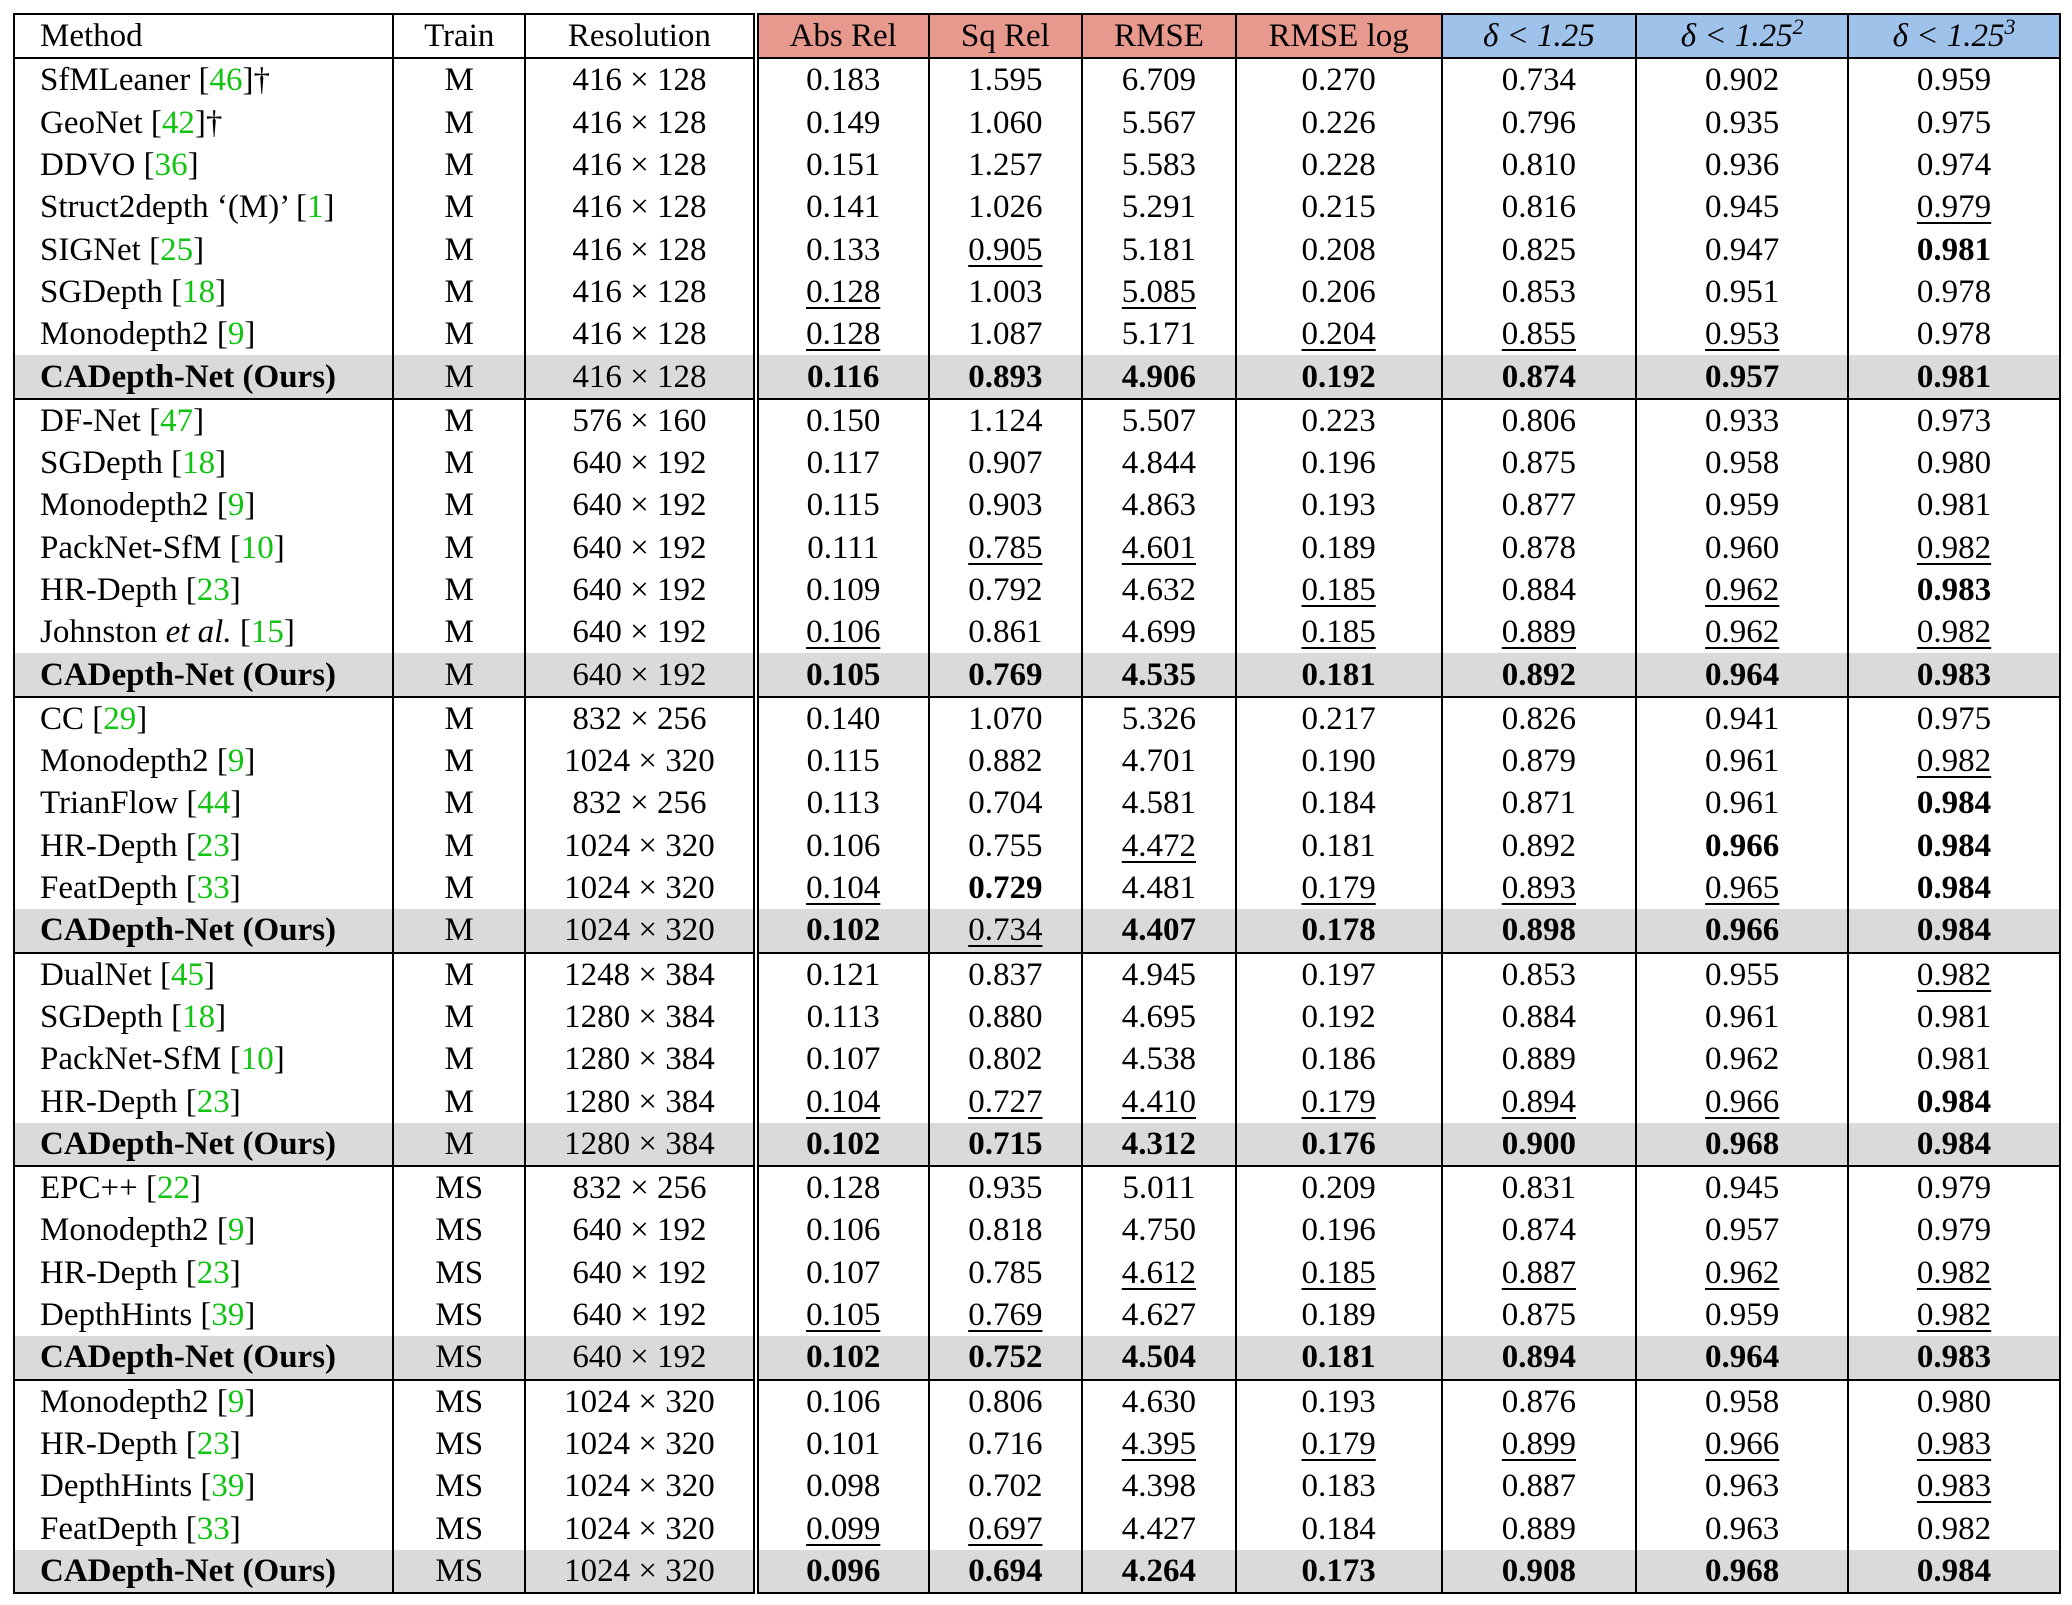 The height and width of the screenshot is (1605, 2072). I want to click on rmse-log-cell: 0.197, so click(1338, 974).